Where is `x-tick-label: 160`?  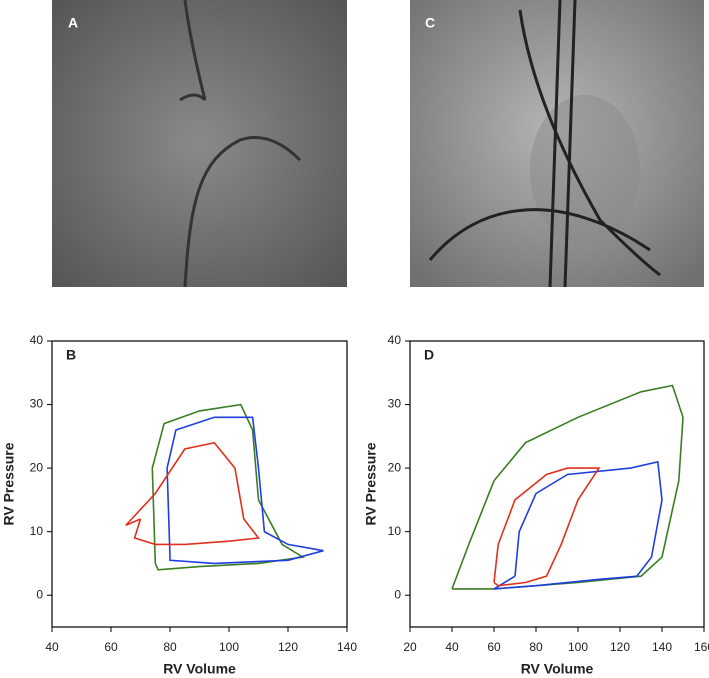 x-tick-label: 160 is located at coordinates (701, 647).